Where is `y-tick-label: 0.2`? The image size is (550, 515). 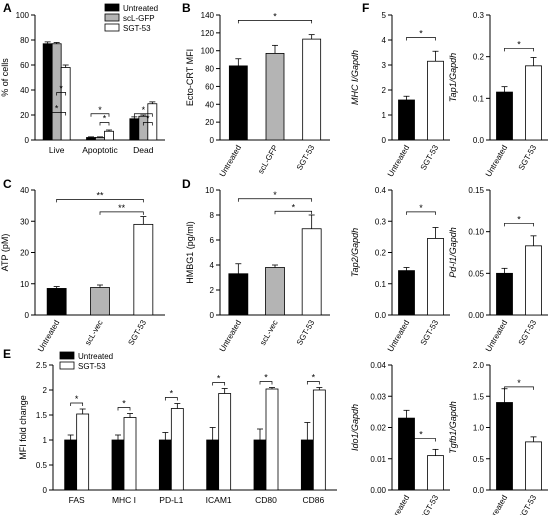 y-tick-label: 0.2 is located at coordinates (479, 57).